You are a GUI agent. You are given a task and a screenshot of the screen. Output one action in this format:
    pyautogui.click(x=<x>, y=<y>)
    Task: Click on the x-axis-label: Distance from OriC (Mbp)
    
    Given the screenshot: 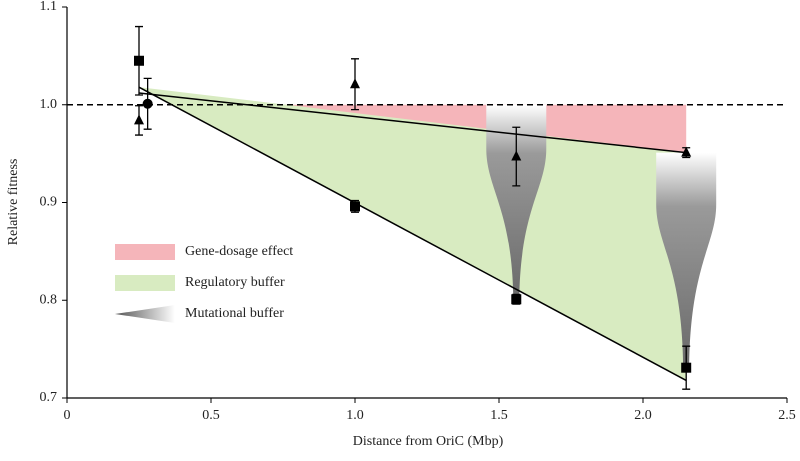 What is the action you would take?
    pyautogui.click(x=428, y=441)
    